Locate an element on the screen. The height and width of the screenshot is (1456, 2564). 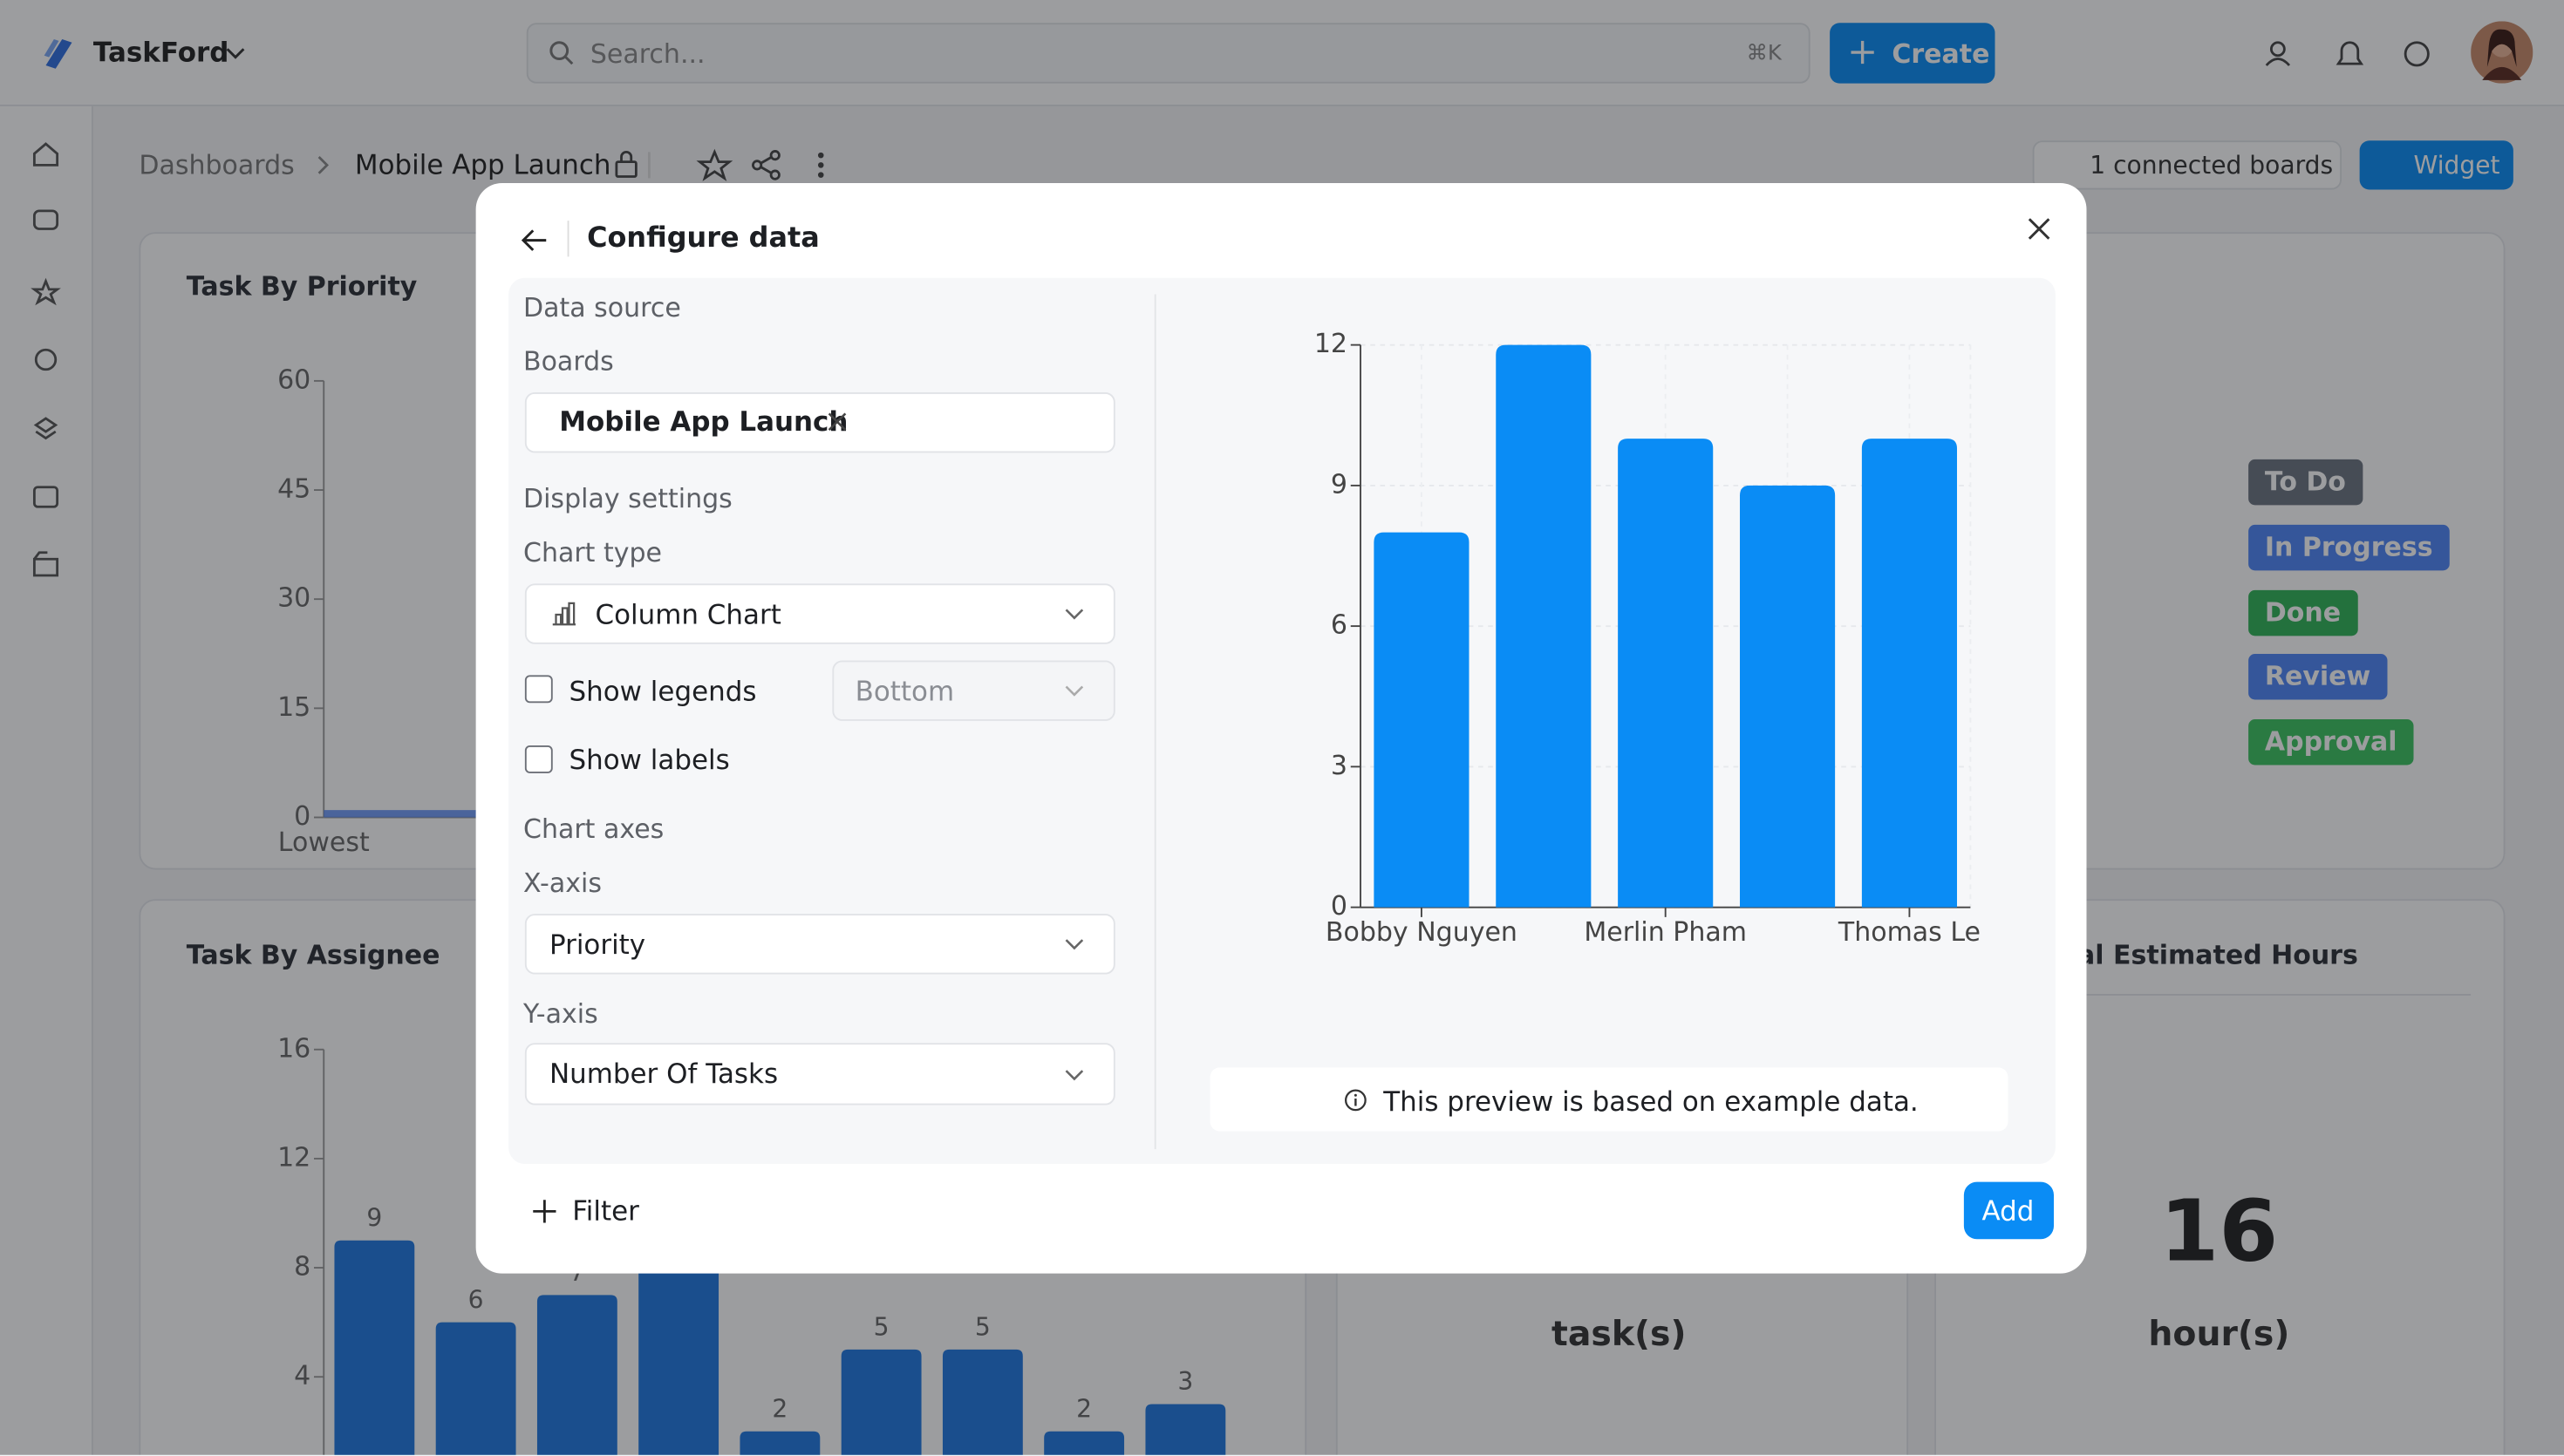
info-icon is located at coordinates (1356, 1100).